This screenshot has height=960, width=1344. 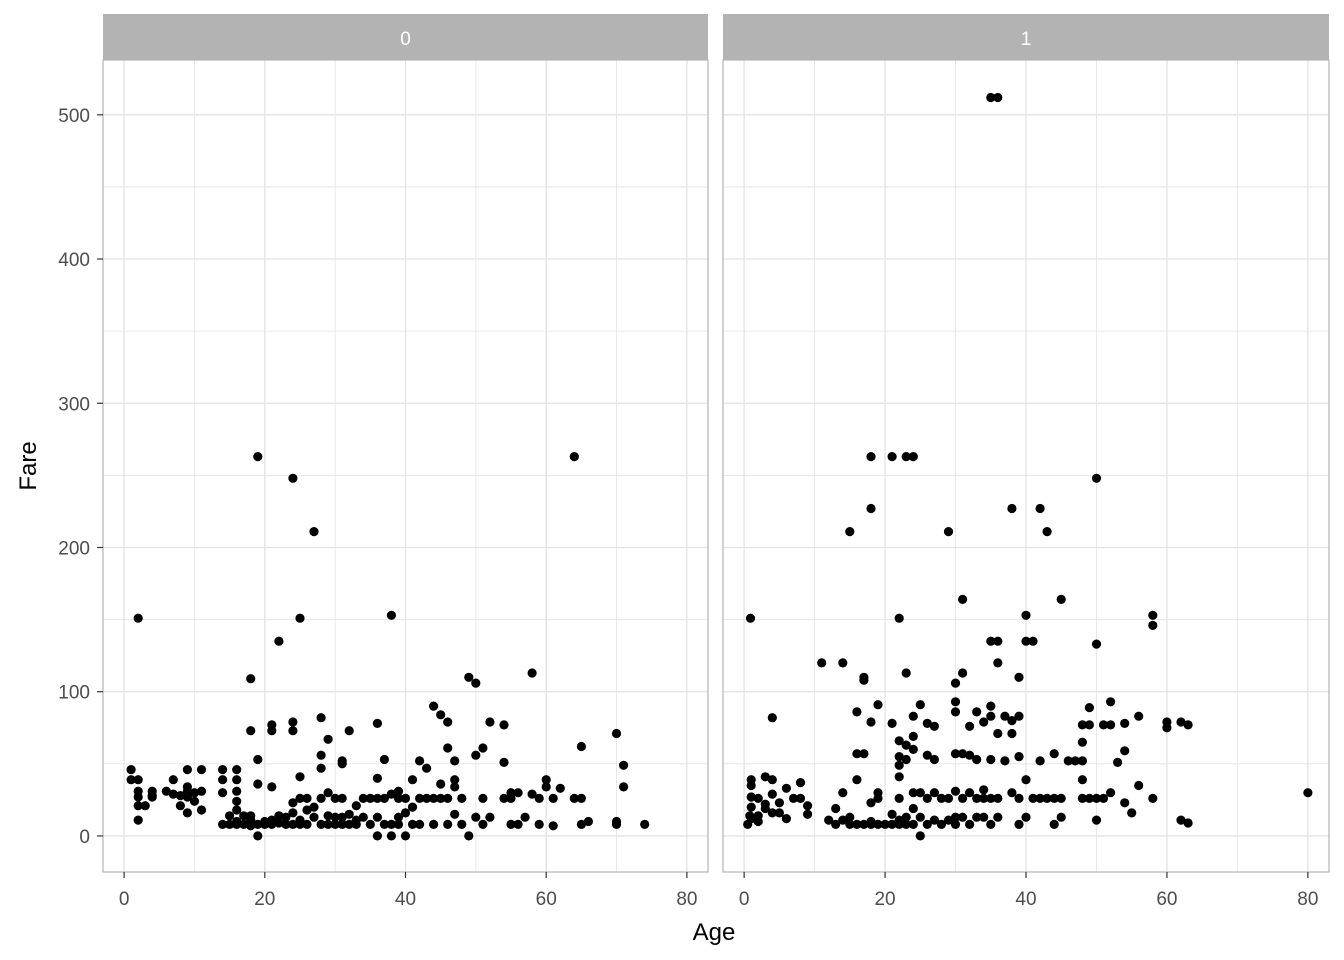 What do you see at coordinates (80, 477) in the screenshot?
I see `y-axis: 0 100 200 300 400 500` at bounding box center [80, 477].